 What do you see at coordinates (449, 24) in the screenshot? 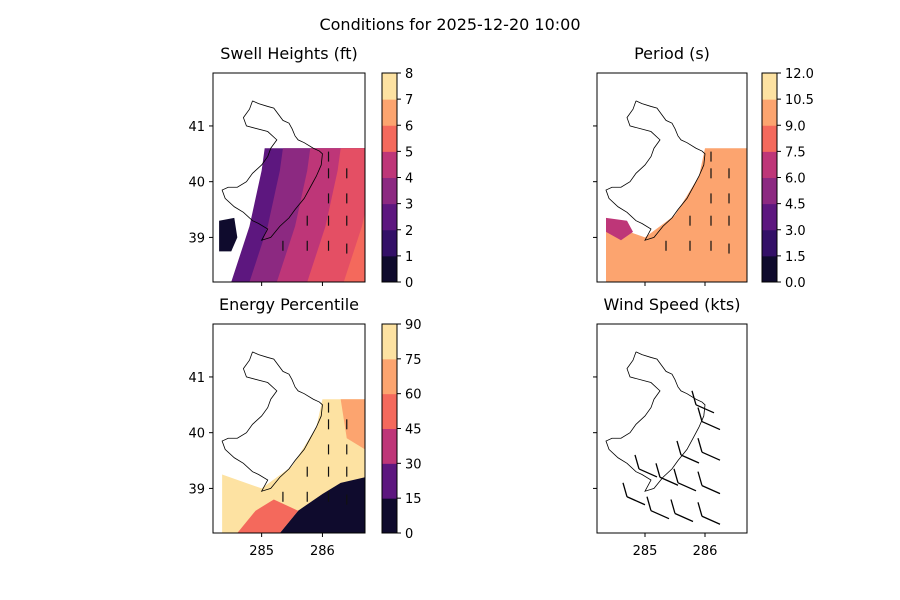
I see `figure-title: Conditions for 2025-12-20 10:00` at bounding box center [449, 24].